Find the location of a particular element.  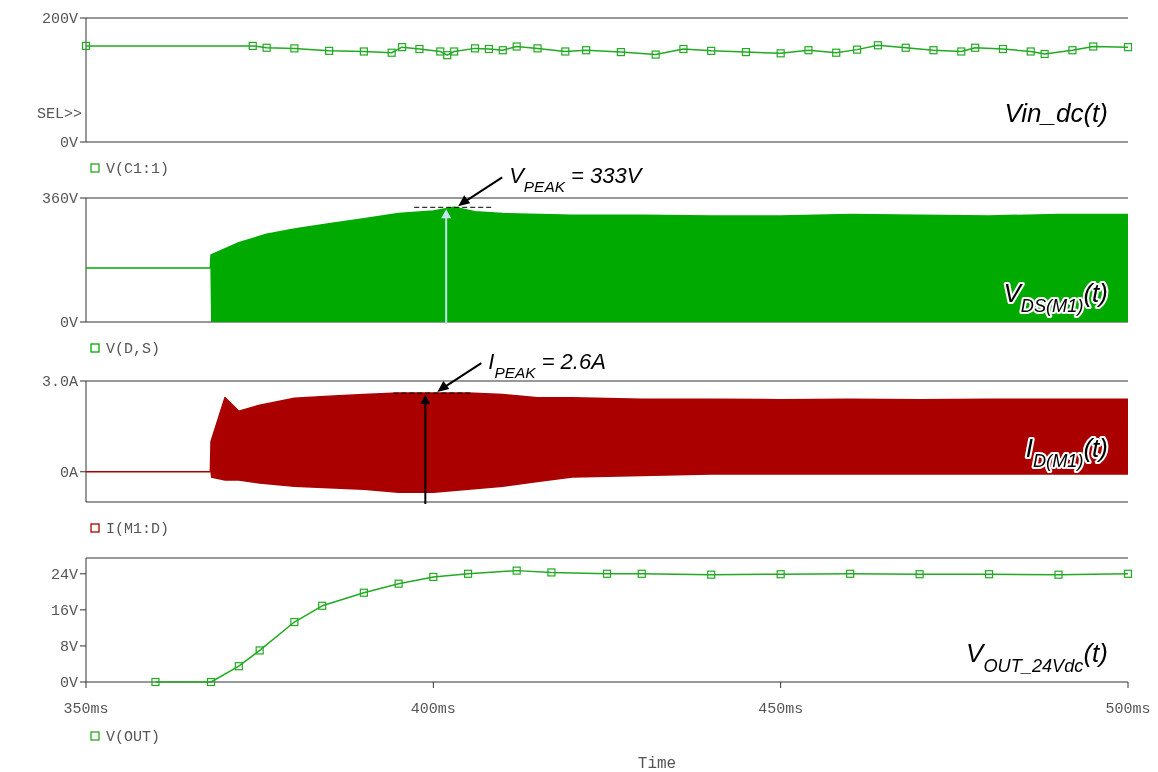

annotation: V$_{PEAK}$ = 333V is located at coordinates (576, 179).